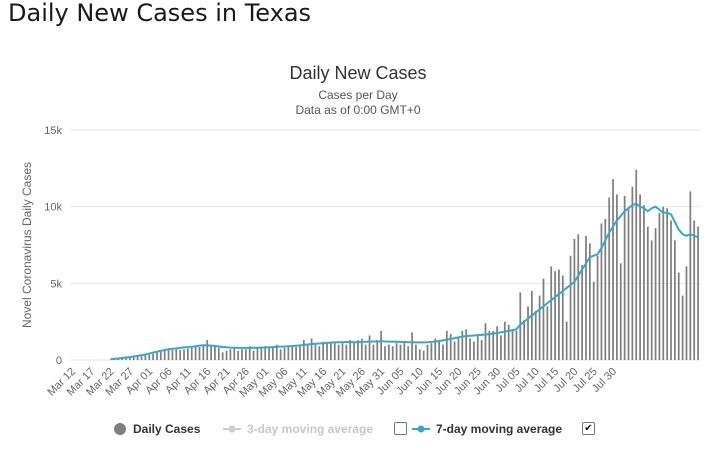 Image resolution: width=715 pixels, height=454 pixels. What do you see at coordinates (232, 429) in the screenshot?
I see `legend-line-dot-icon` at bounding box center [232, 429].